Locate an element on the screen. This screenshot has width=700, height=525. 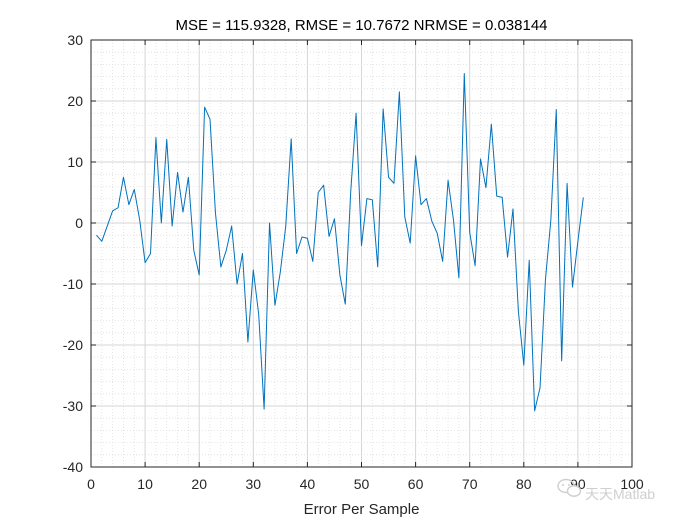
y-tick-label: -40 is located at coordinates (73, 467).